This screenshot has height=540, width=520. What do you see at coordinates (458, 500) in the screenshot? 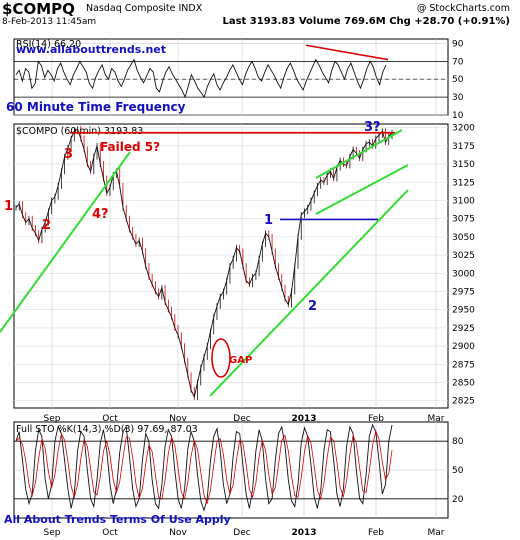
I see `sto-tick-label: 20` at bounding box center [458, 500].